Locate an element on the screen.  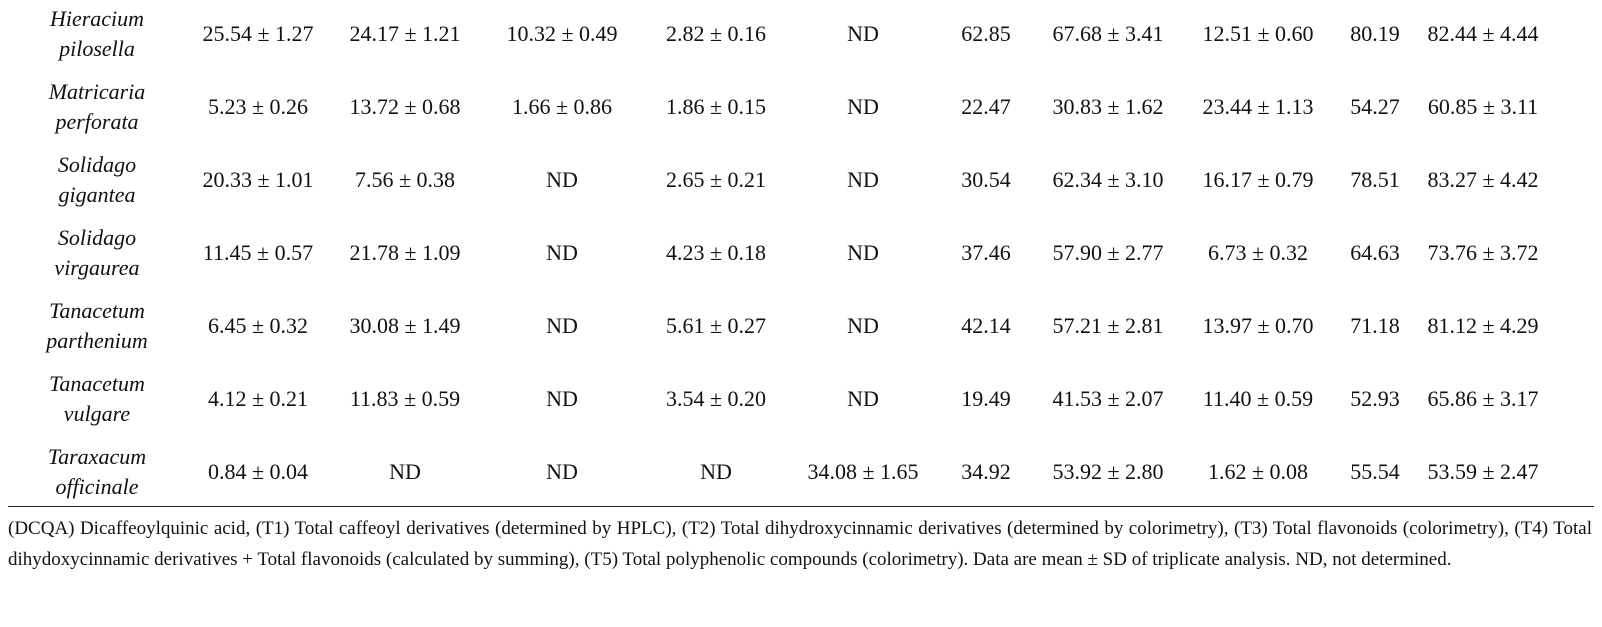
table-cell: 60.85 ± 3.11 is located at coordinates (1483, 106).